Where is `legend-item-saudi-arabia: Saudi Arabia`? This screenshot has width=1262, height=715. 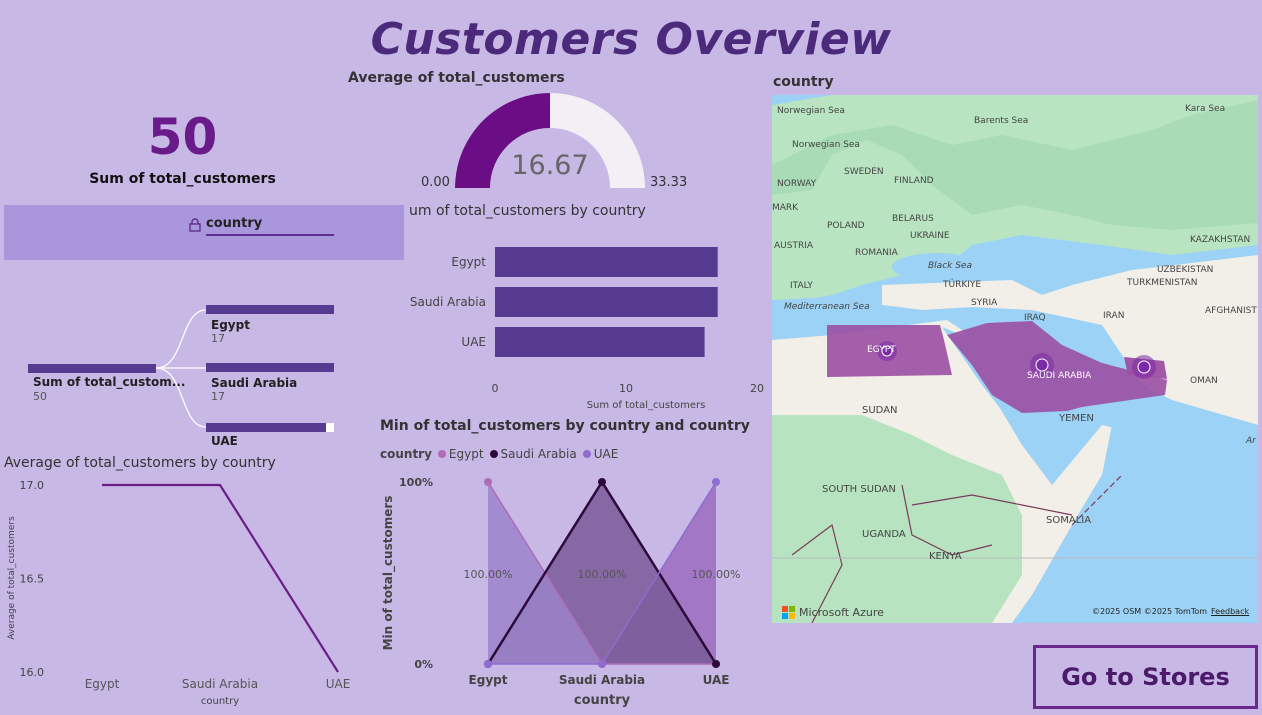 legend-item-saudi-arabia: Saudi Arabia is located at coordinates (533, 454).